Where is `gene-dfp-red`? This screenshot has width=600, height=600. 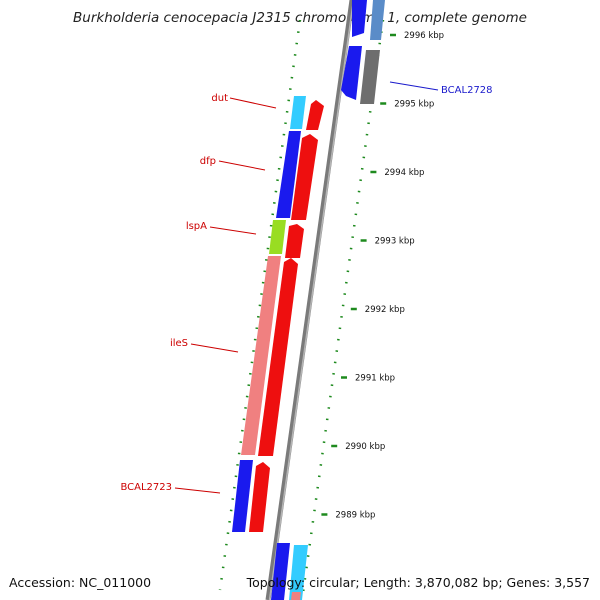
gene-dfp-red is located at coordinates (304, 177).